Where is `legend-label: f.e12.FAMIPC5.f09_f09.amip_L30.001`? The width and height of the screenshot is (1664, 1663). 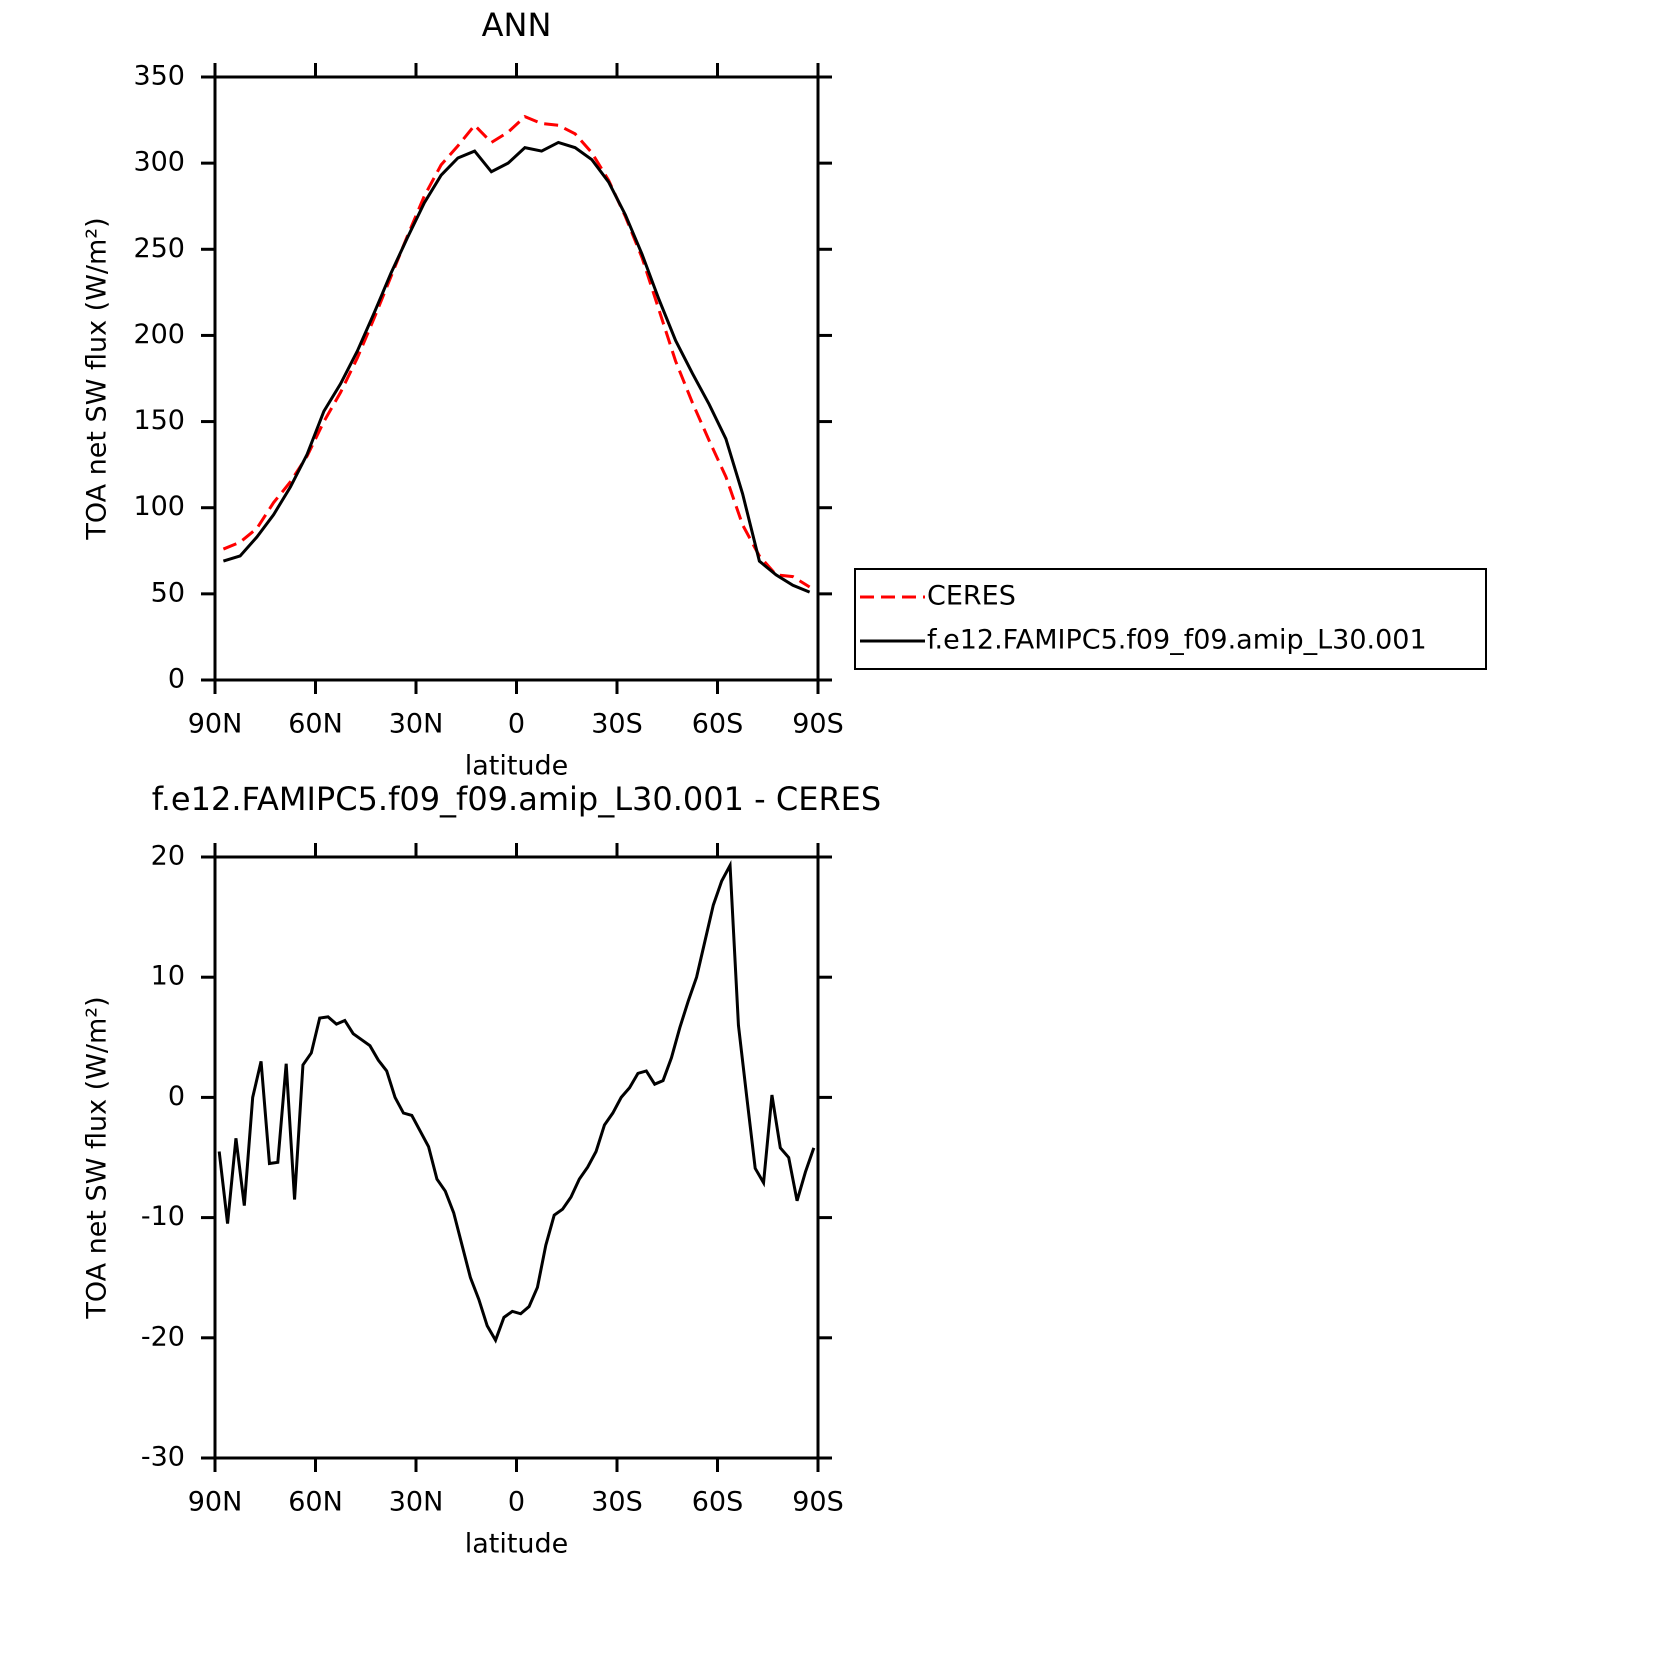 legend-label: f.e12.FAMIPC5.f09_f09.amip_L30.001 is located at coordinates (1177, 640).